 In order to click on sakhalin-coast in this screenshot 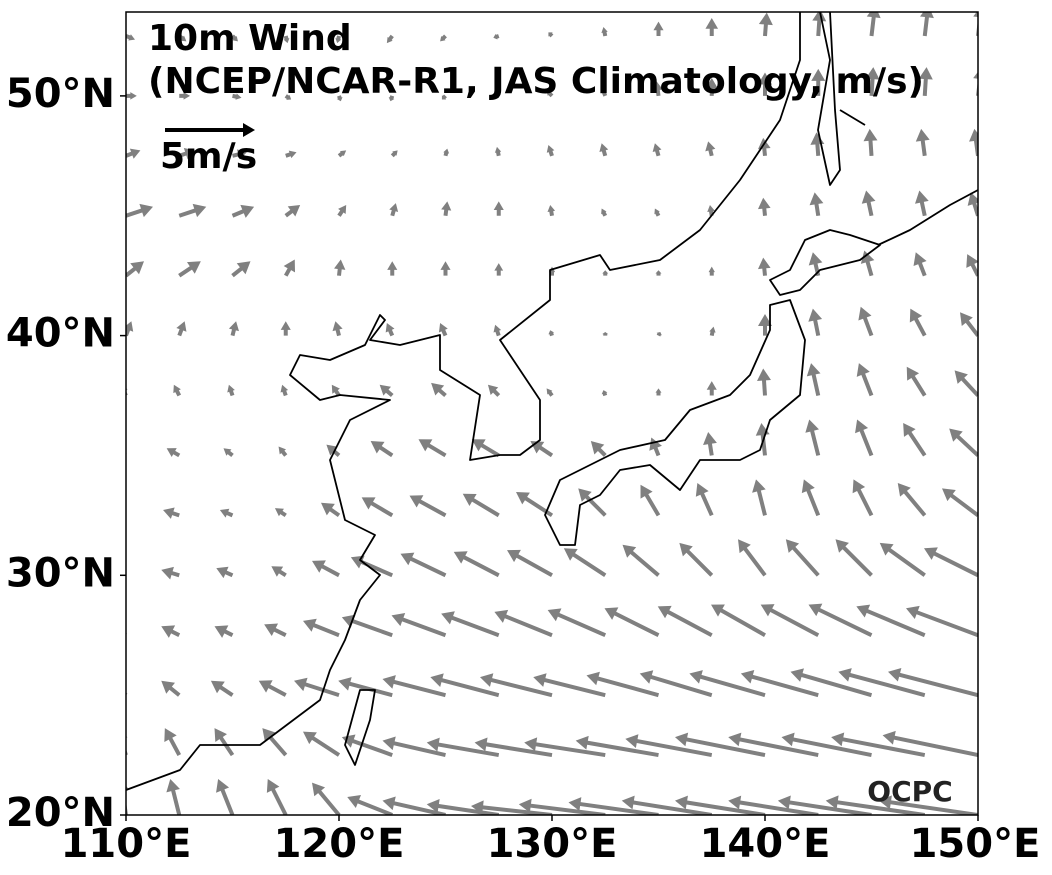, I will do `click(829, 99)`.